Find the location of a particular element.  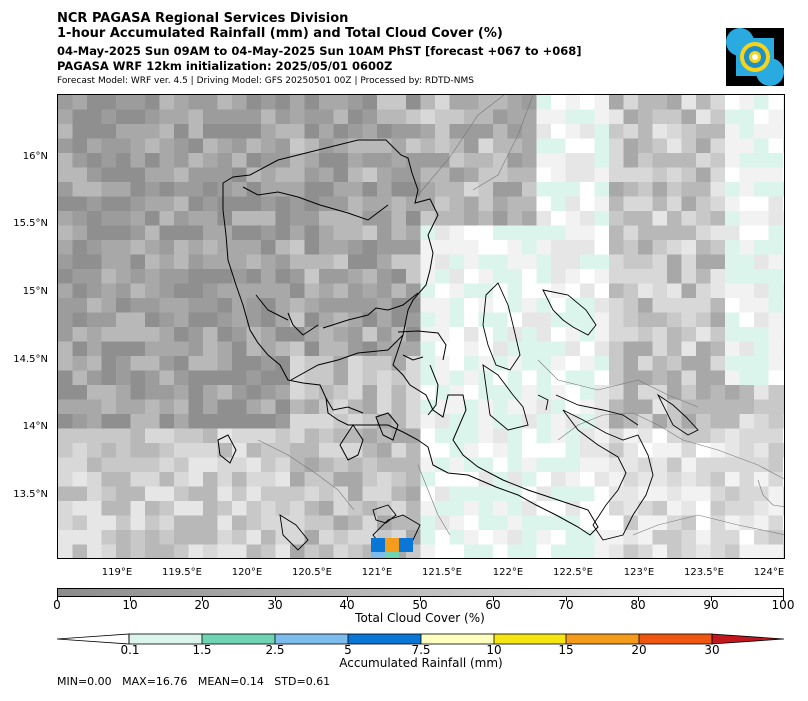

cloud-tick-label: 90 is located at coordinates (711, 605).